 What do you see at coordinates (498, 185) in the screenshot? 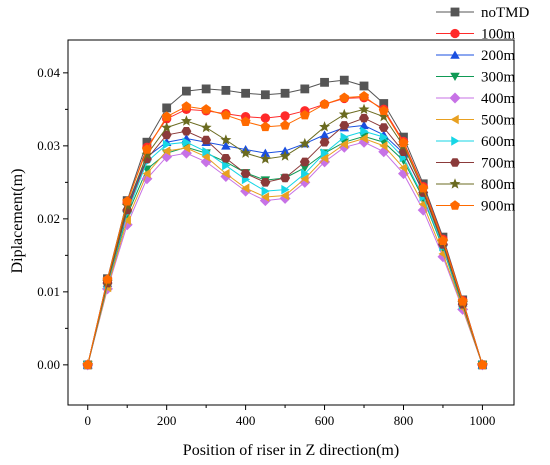
I see `legend-label: 800m` at bounding box center [498, 185].